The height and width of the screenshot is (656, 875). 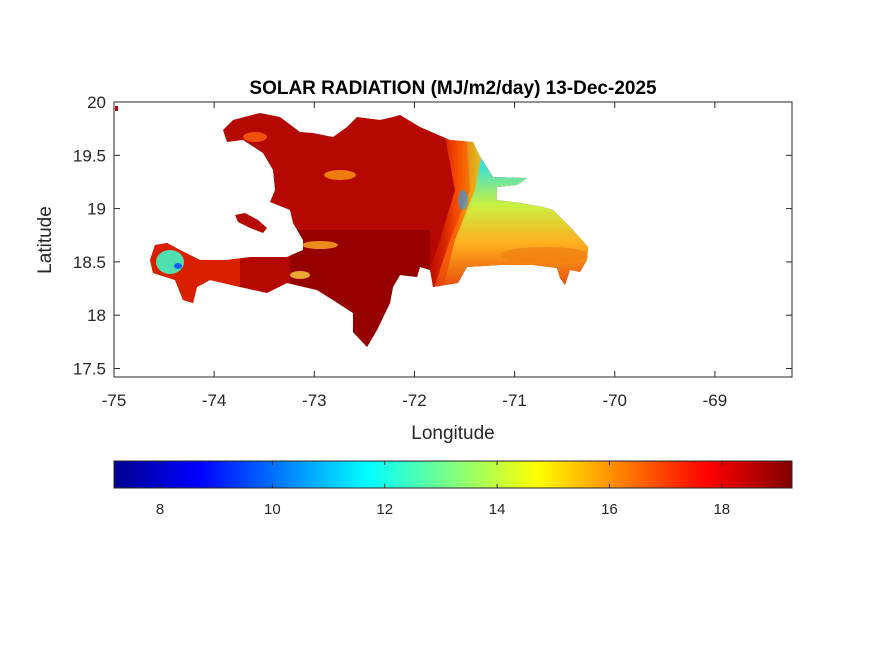 What do you see at coordinates (89, 262) in the screenshot?
I see `y-tick-label: 18.5` at bounding box center [89, 262].